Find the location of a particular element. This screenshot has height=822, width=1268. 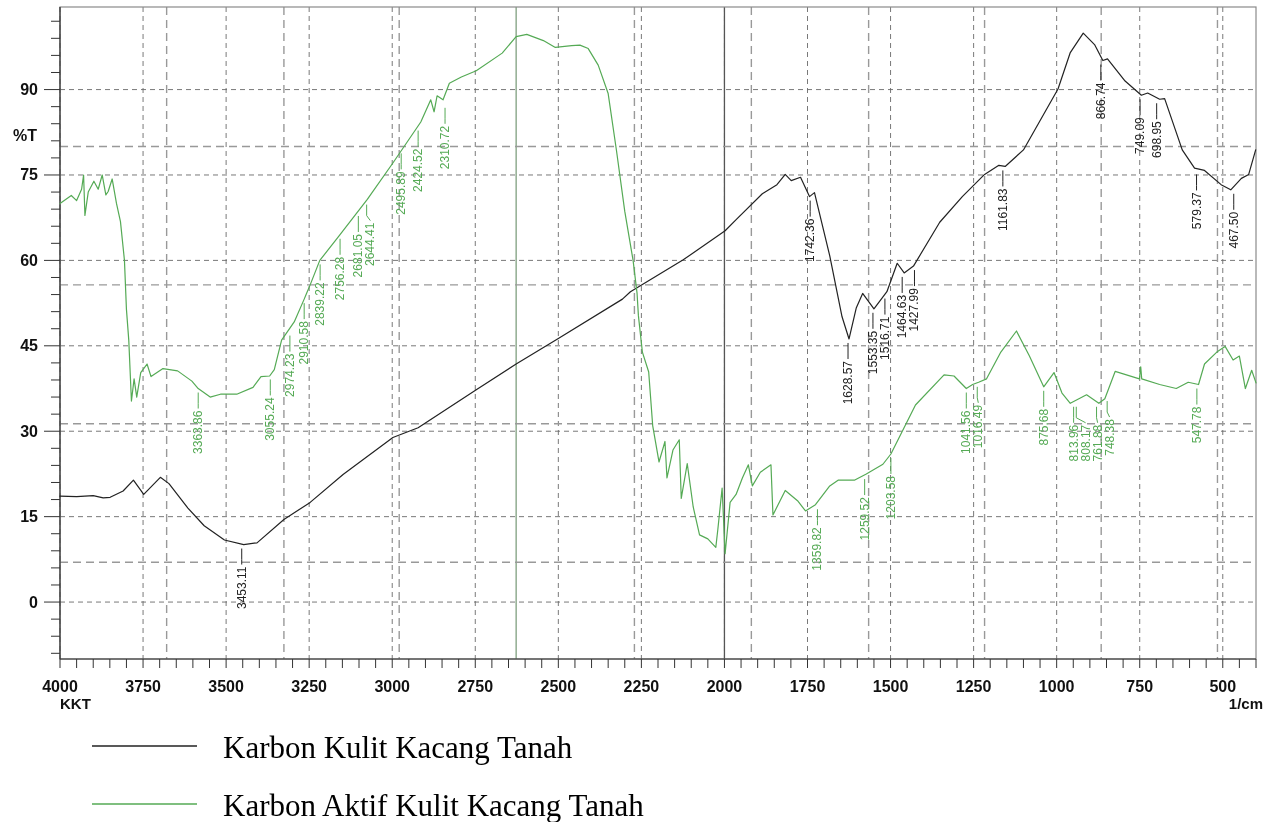

annotation: 813.96 is located at coordinates (1073, 443).